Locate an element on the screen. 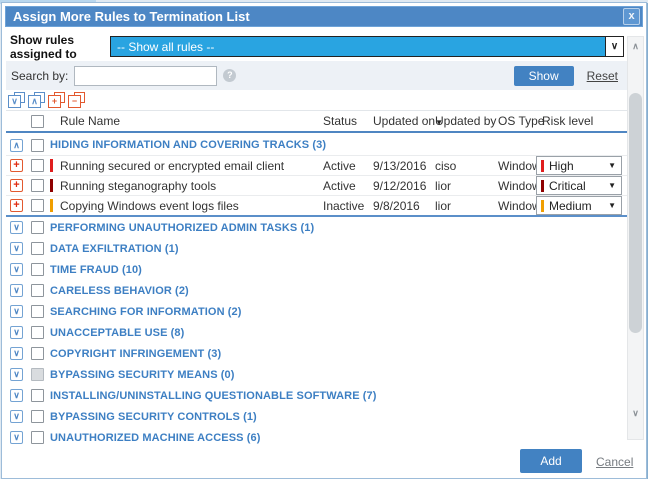  category-label: CARELESS BEHAVIOR (2) is located at coordinates (119, 290).